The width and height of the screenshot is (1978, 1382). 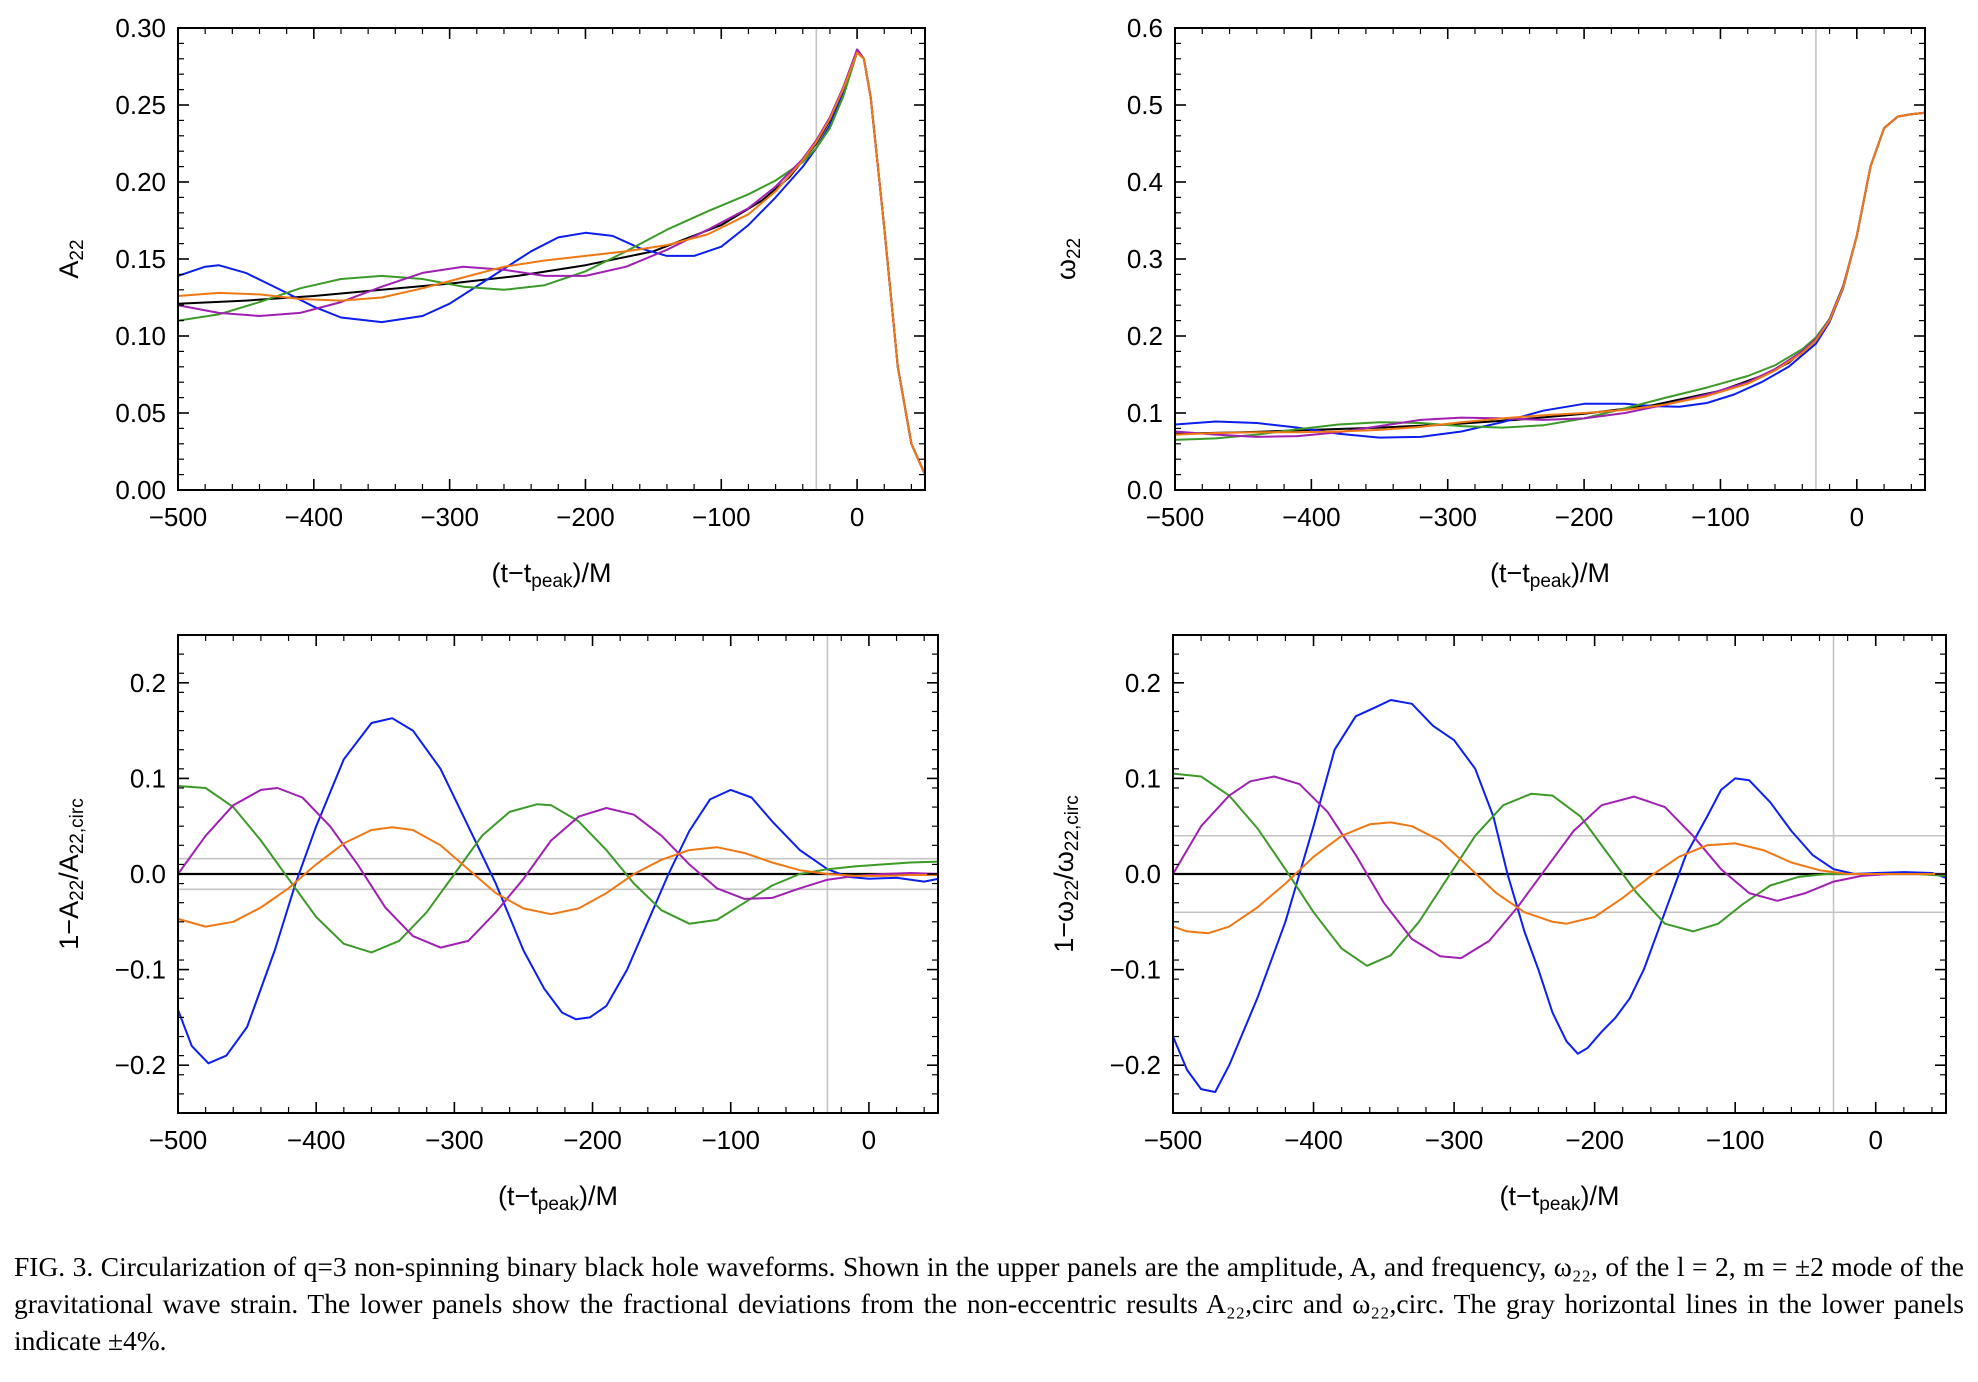 What do you see at coordinates (140, 490) in the screenshot?
I see `y-tick-label: 0.00` at bounding box center [140, 490].